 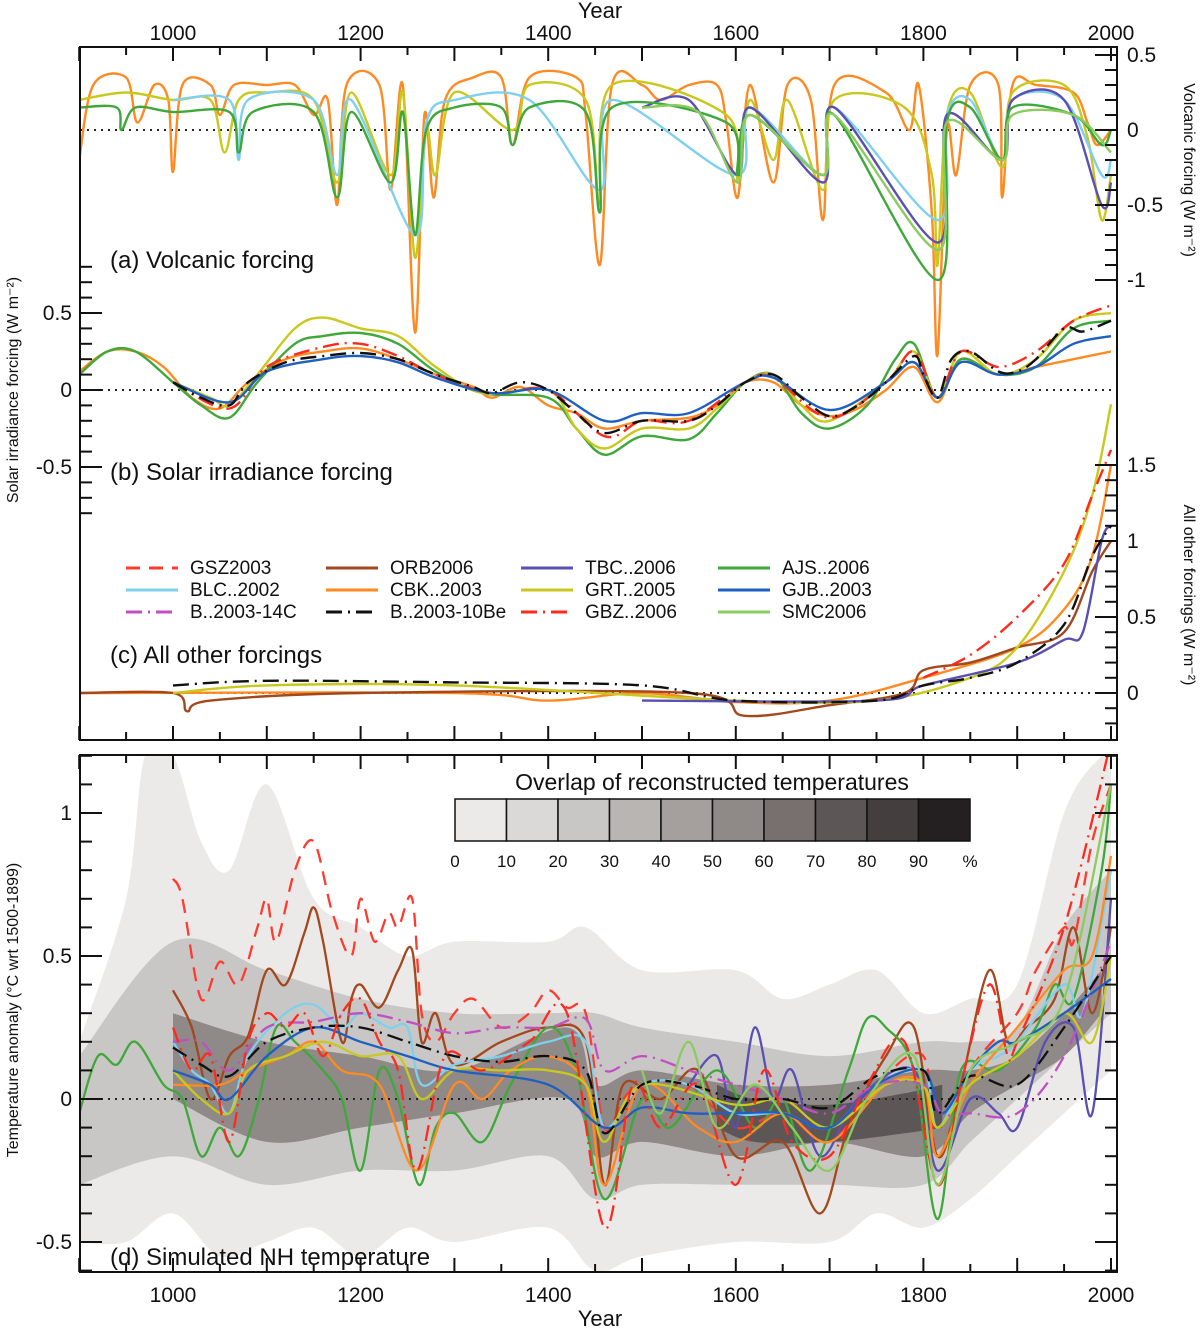 What do you see at coordinates (548, 33) in the screenshot?
I see `top-x-tick-label: 1400` at bounding box center [548, 33].